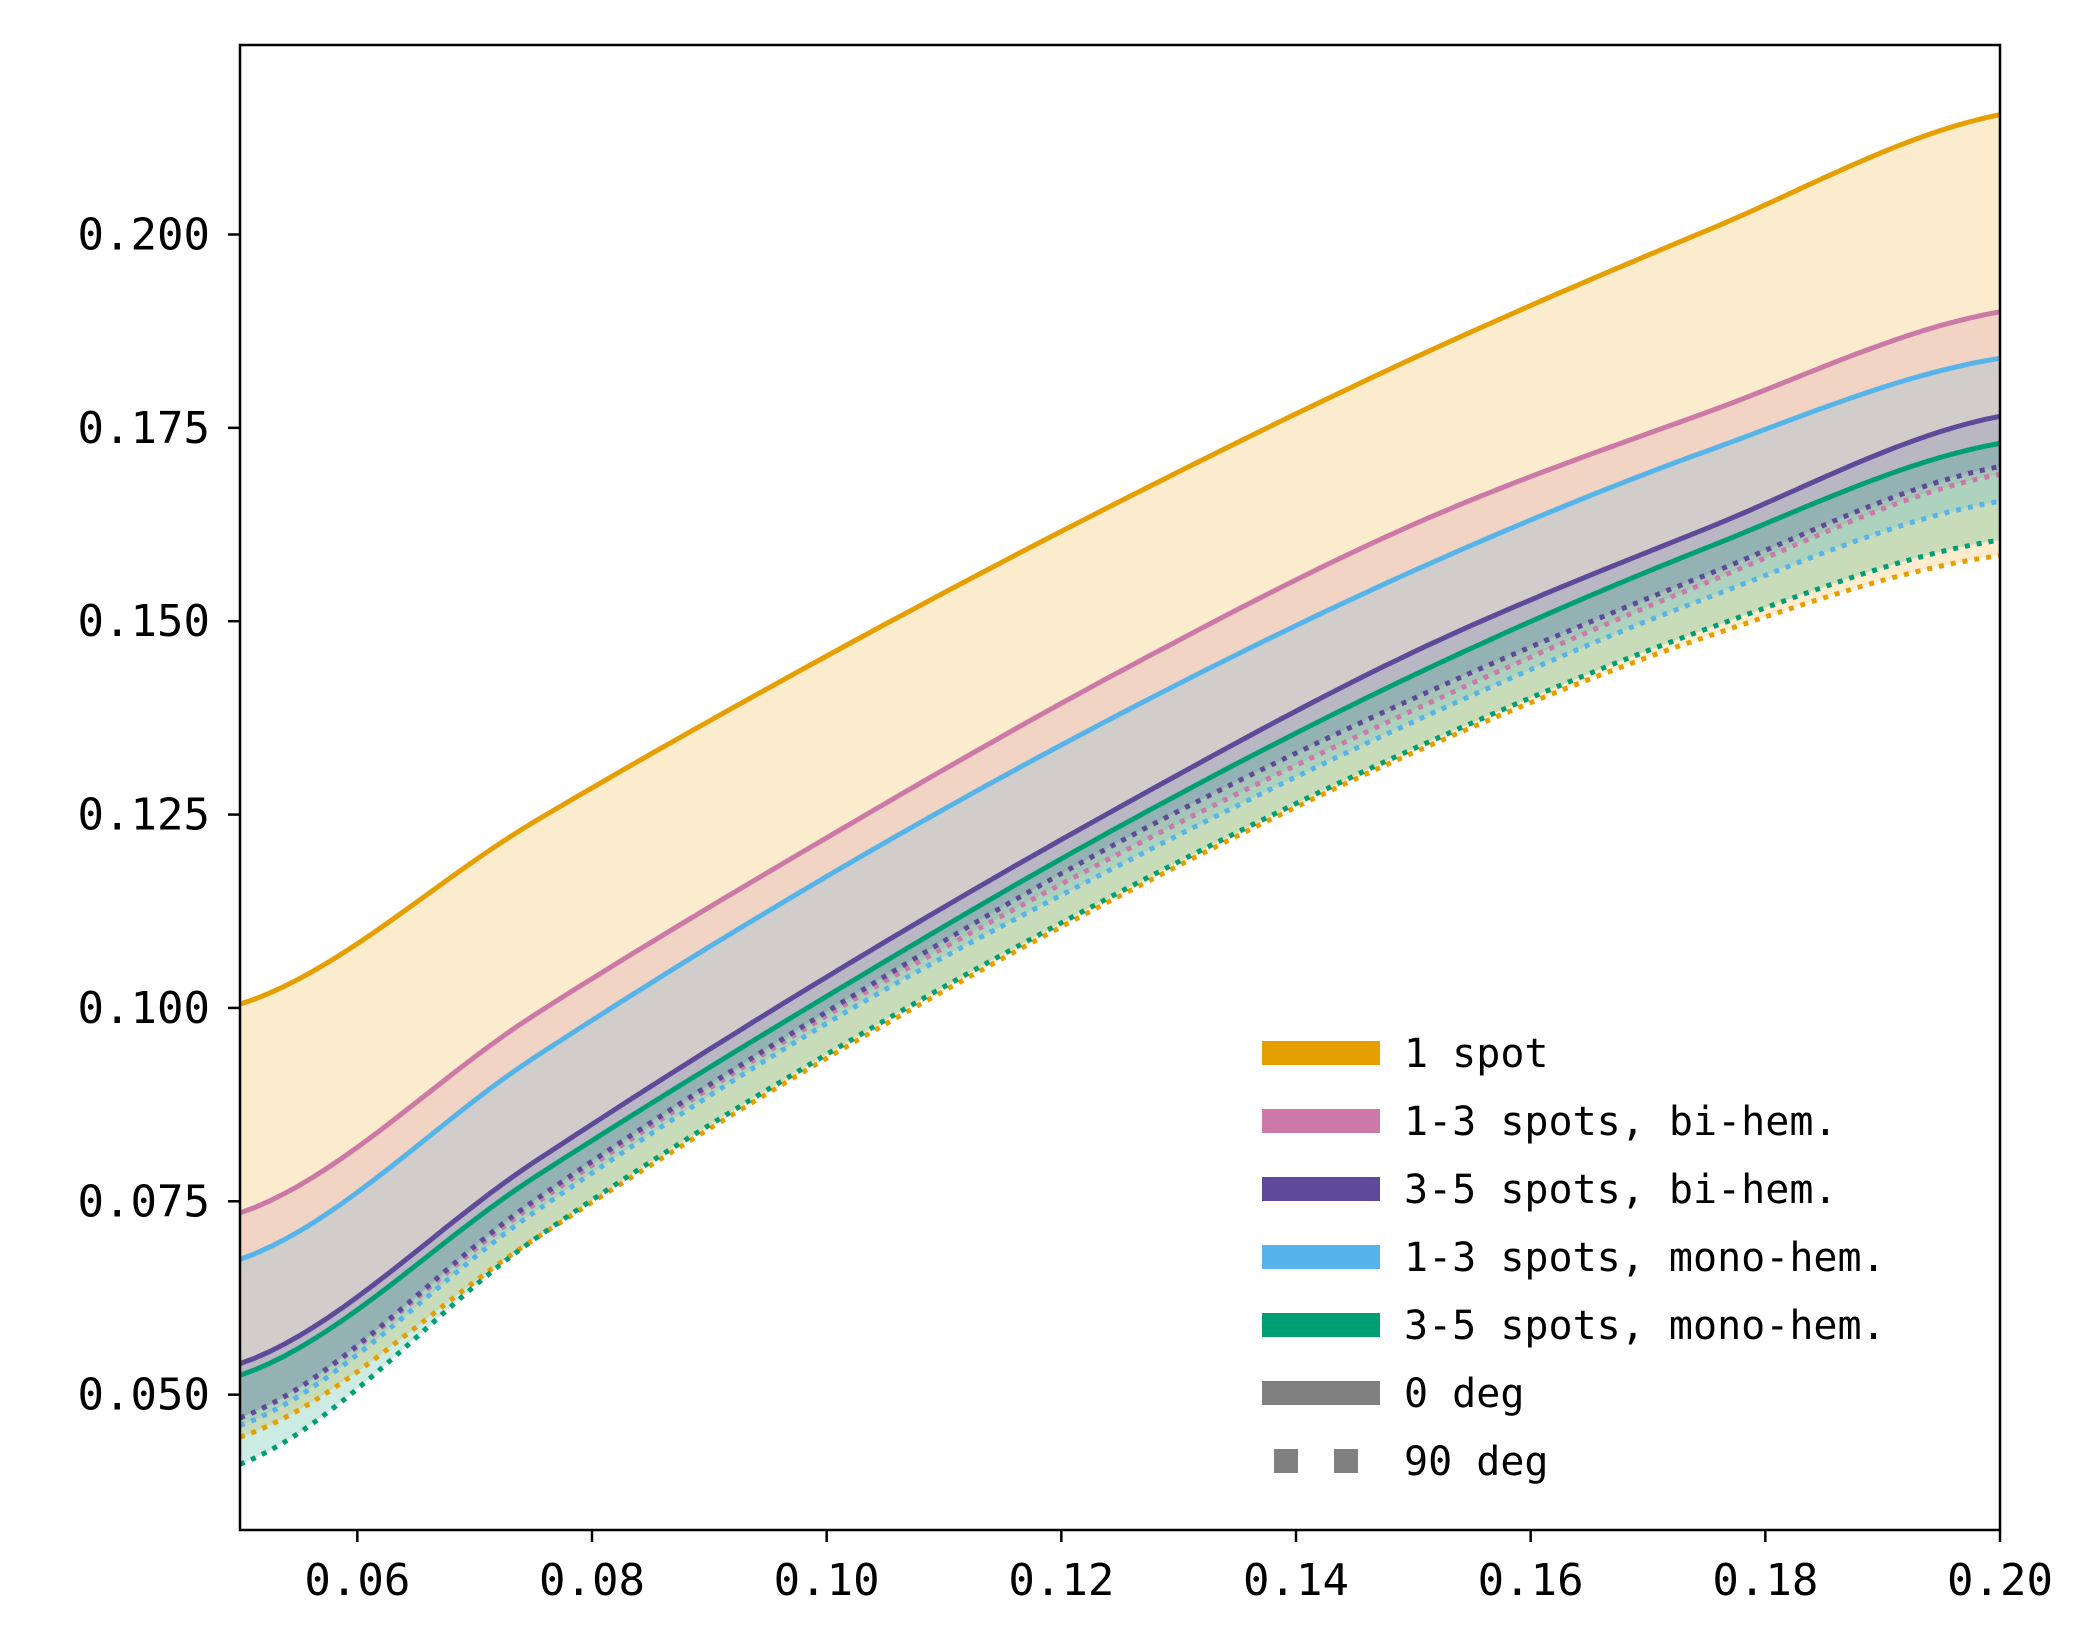 Image resolution: width=2100 pixels, height=1650 pixels. I want to click on x-tick-label: 0.16, so click(1531, 1580).